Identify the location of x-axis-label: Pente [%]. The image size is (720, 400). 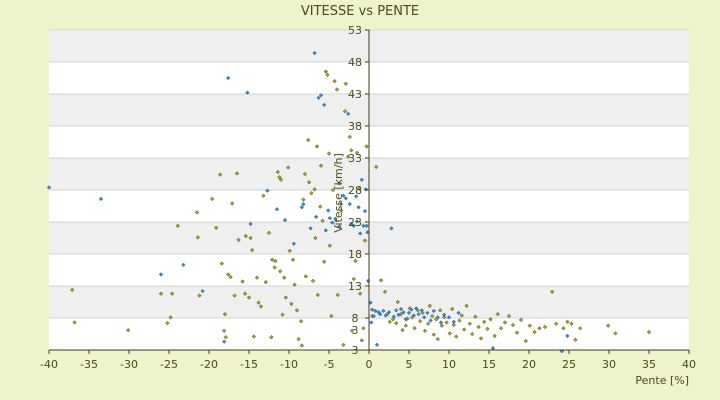
(662, 380).